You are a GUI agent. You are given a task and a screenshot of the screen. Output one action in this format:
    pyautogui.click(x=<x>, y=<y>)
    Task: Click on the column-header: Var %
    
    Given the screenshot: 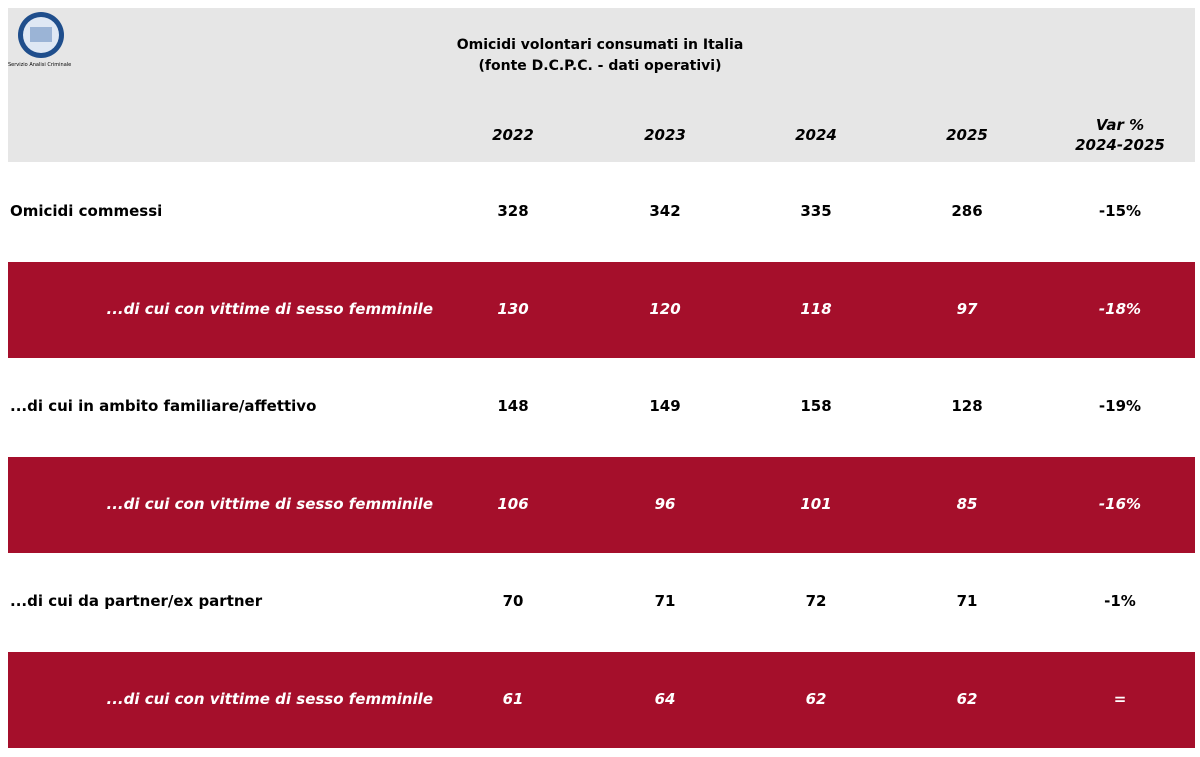 What is the action you would take?
    pyautogui.click(x=1120, y=125)
    